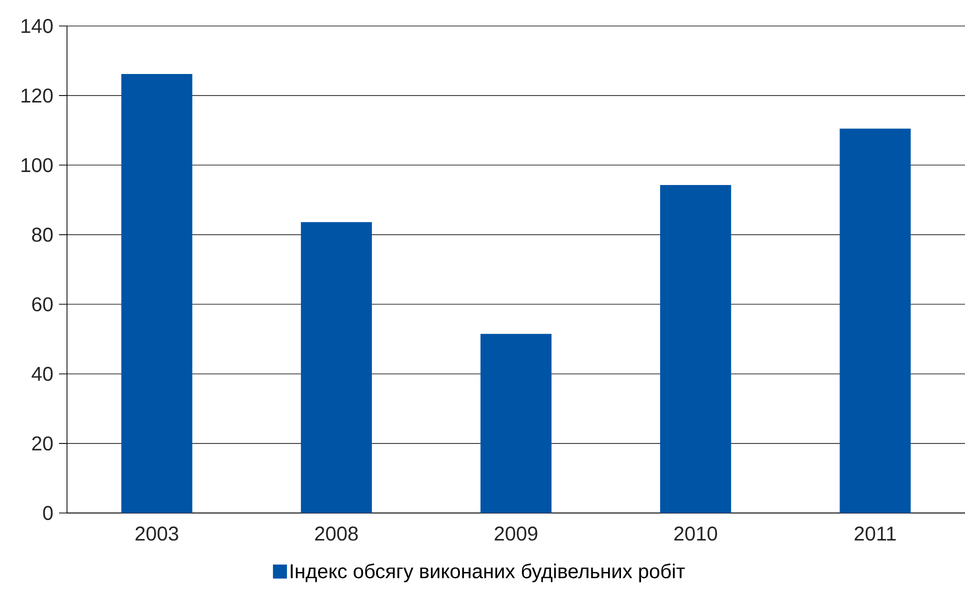  I want to click on y-tick-label: 40, so click(42, 373).